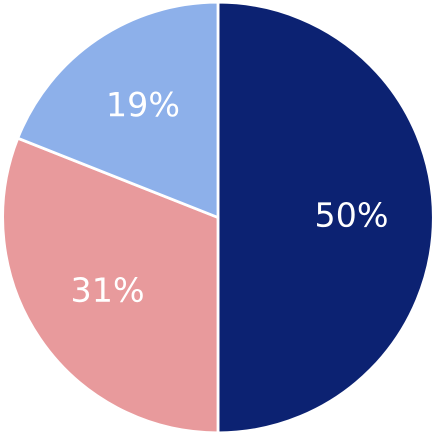 This screenshot has height=435, width=436. I want to click on data-label: 50%, so click(352, 215).